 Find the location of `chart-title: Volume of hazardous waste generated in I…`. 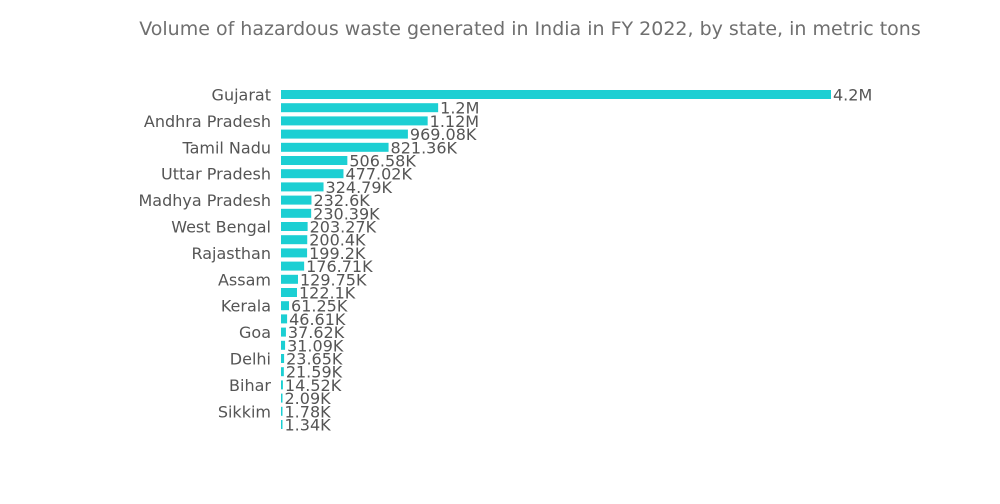

chart-title: Volume of hazardous waste generated in I… is located at coordinates (530, 29).